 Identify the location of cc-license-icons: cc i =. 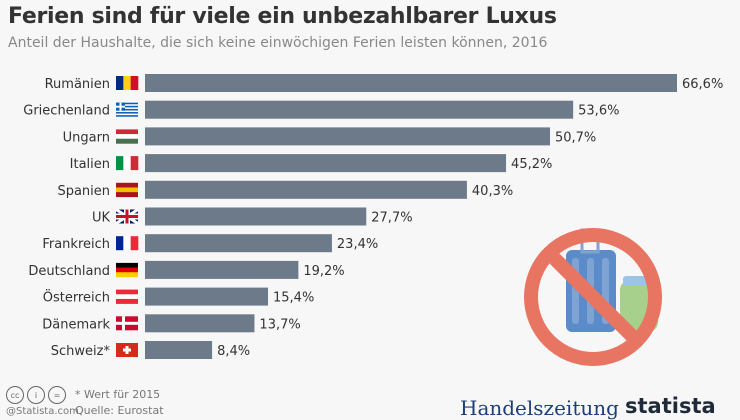
(36, 395).